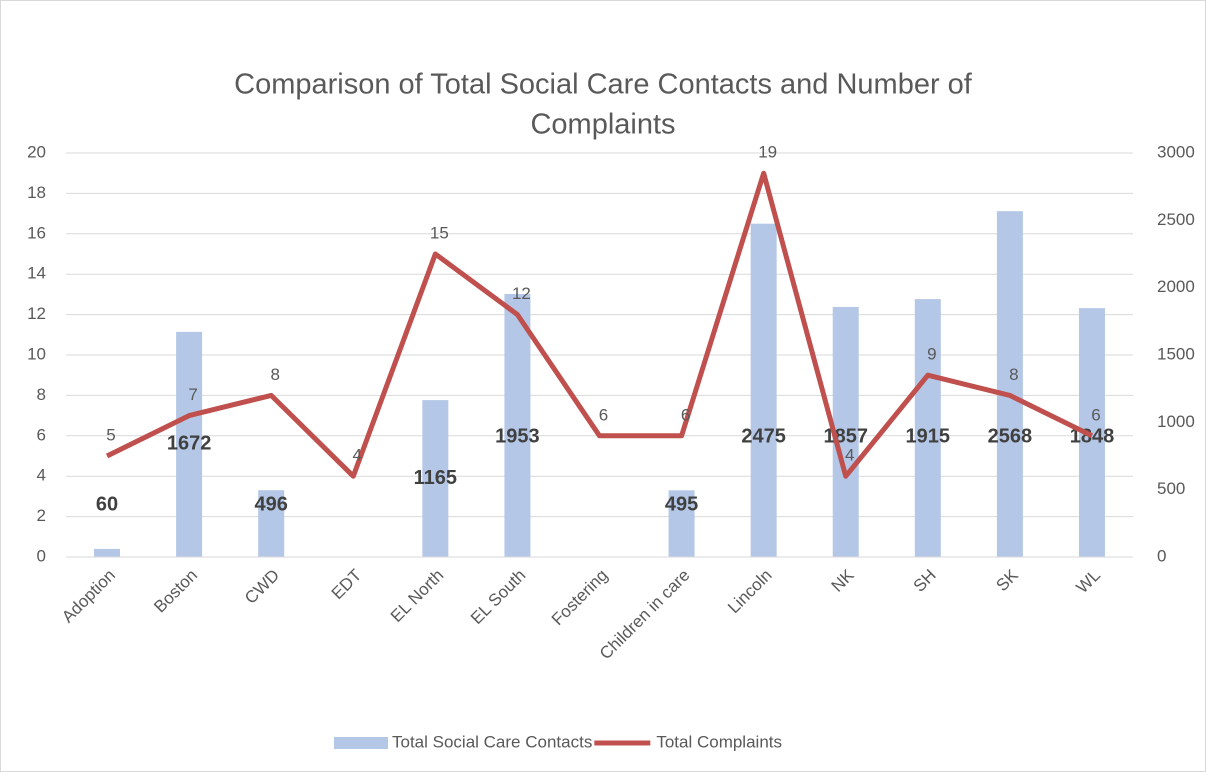 Image resolution: width=1206 pixels, height=772 pixels. What do you see at coordinates (36, 151) in the screenshot?
I see `y-tick-label: 20` at bounding box center [36, 151].